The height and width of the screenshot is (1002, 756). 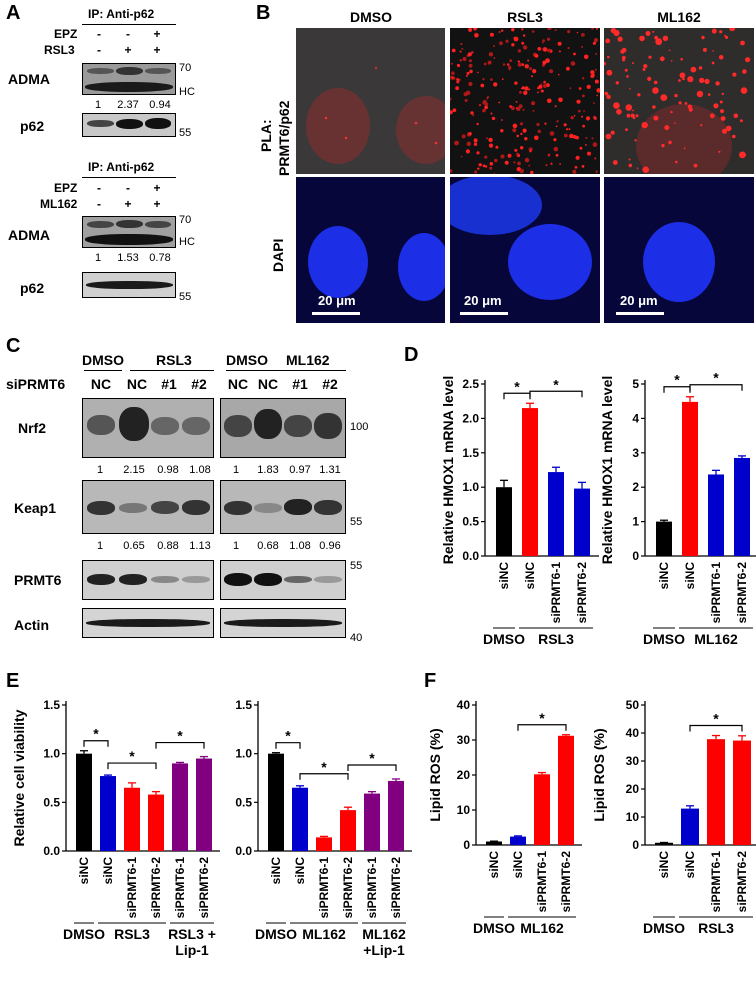 I want to click on keap1-quant: 0.68, so click(x=268, y=546).